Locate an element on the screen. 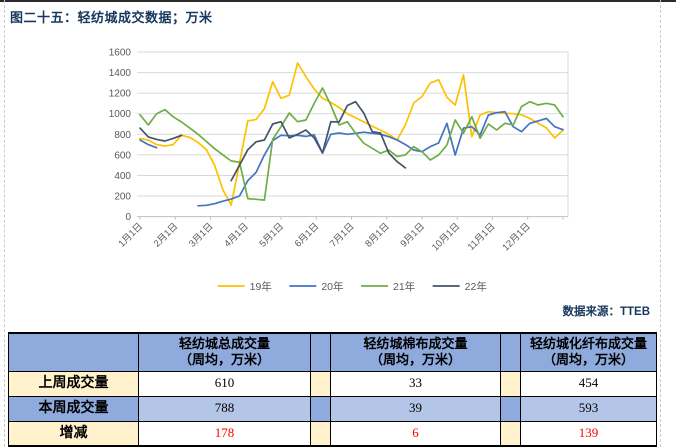  value-cell: 788 is located at coordinates (224, 408).